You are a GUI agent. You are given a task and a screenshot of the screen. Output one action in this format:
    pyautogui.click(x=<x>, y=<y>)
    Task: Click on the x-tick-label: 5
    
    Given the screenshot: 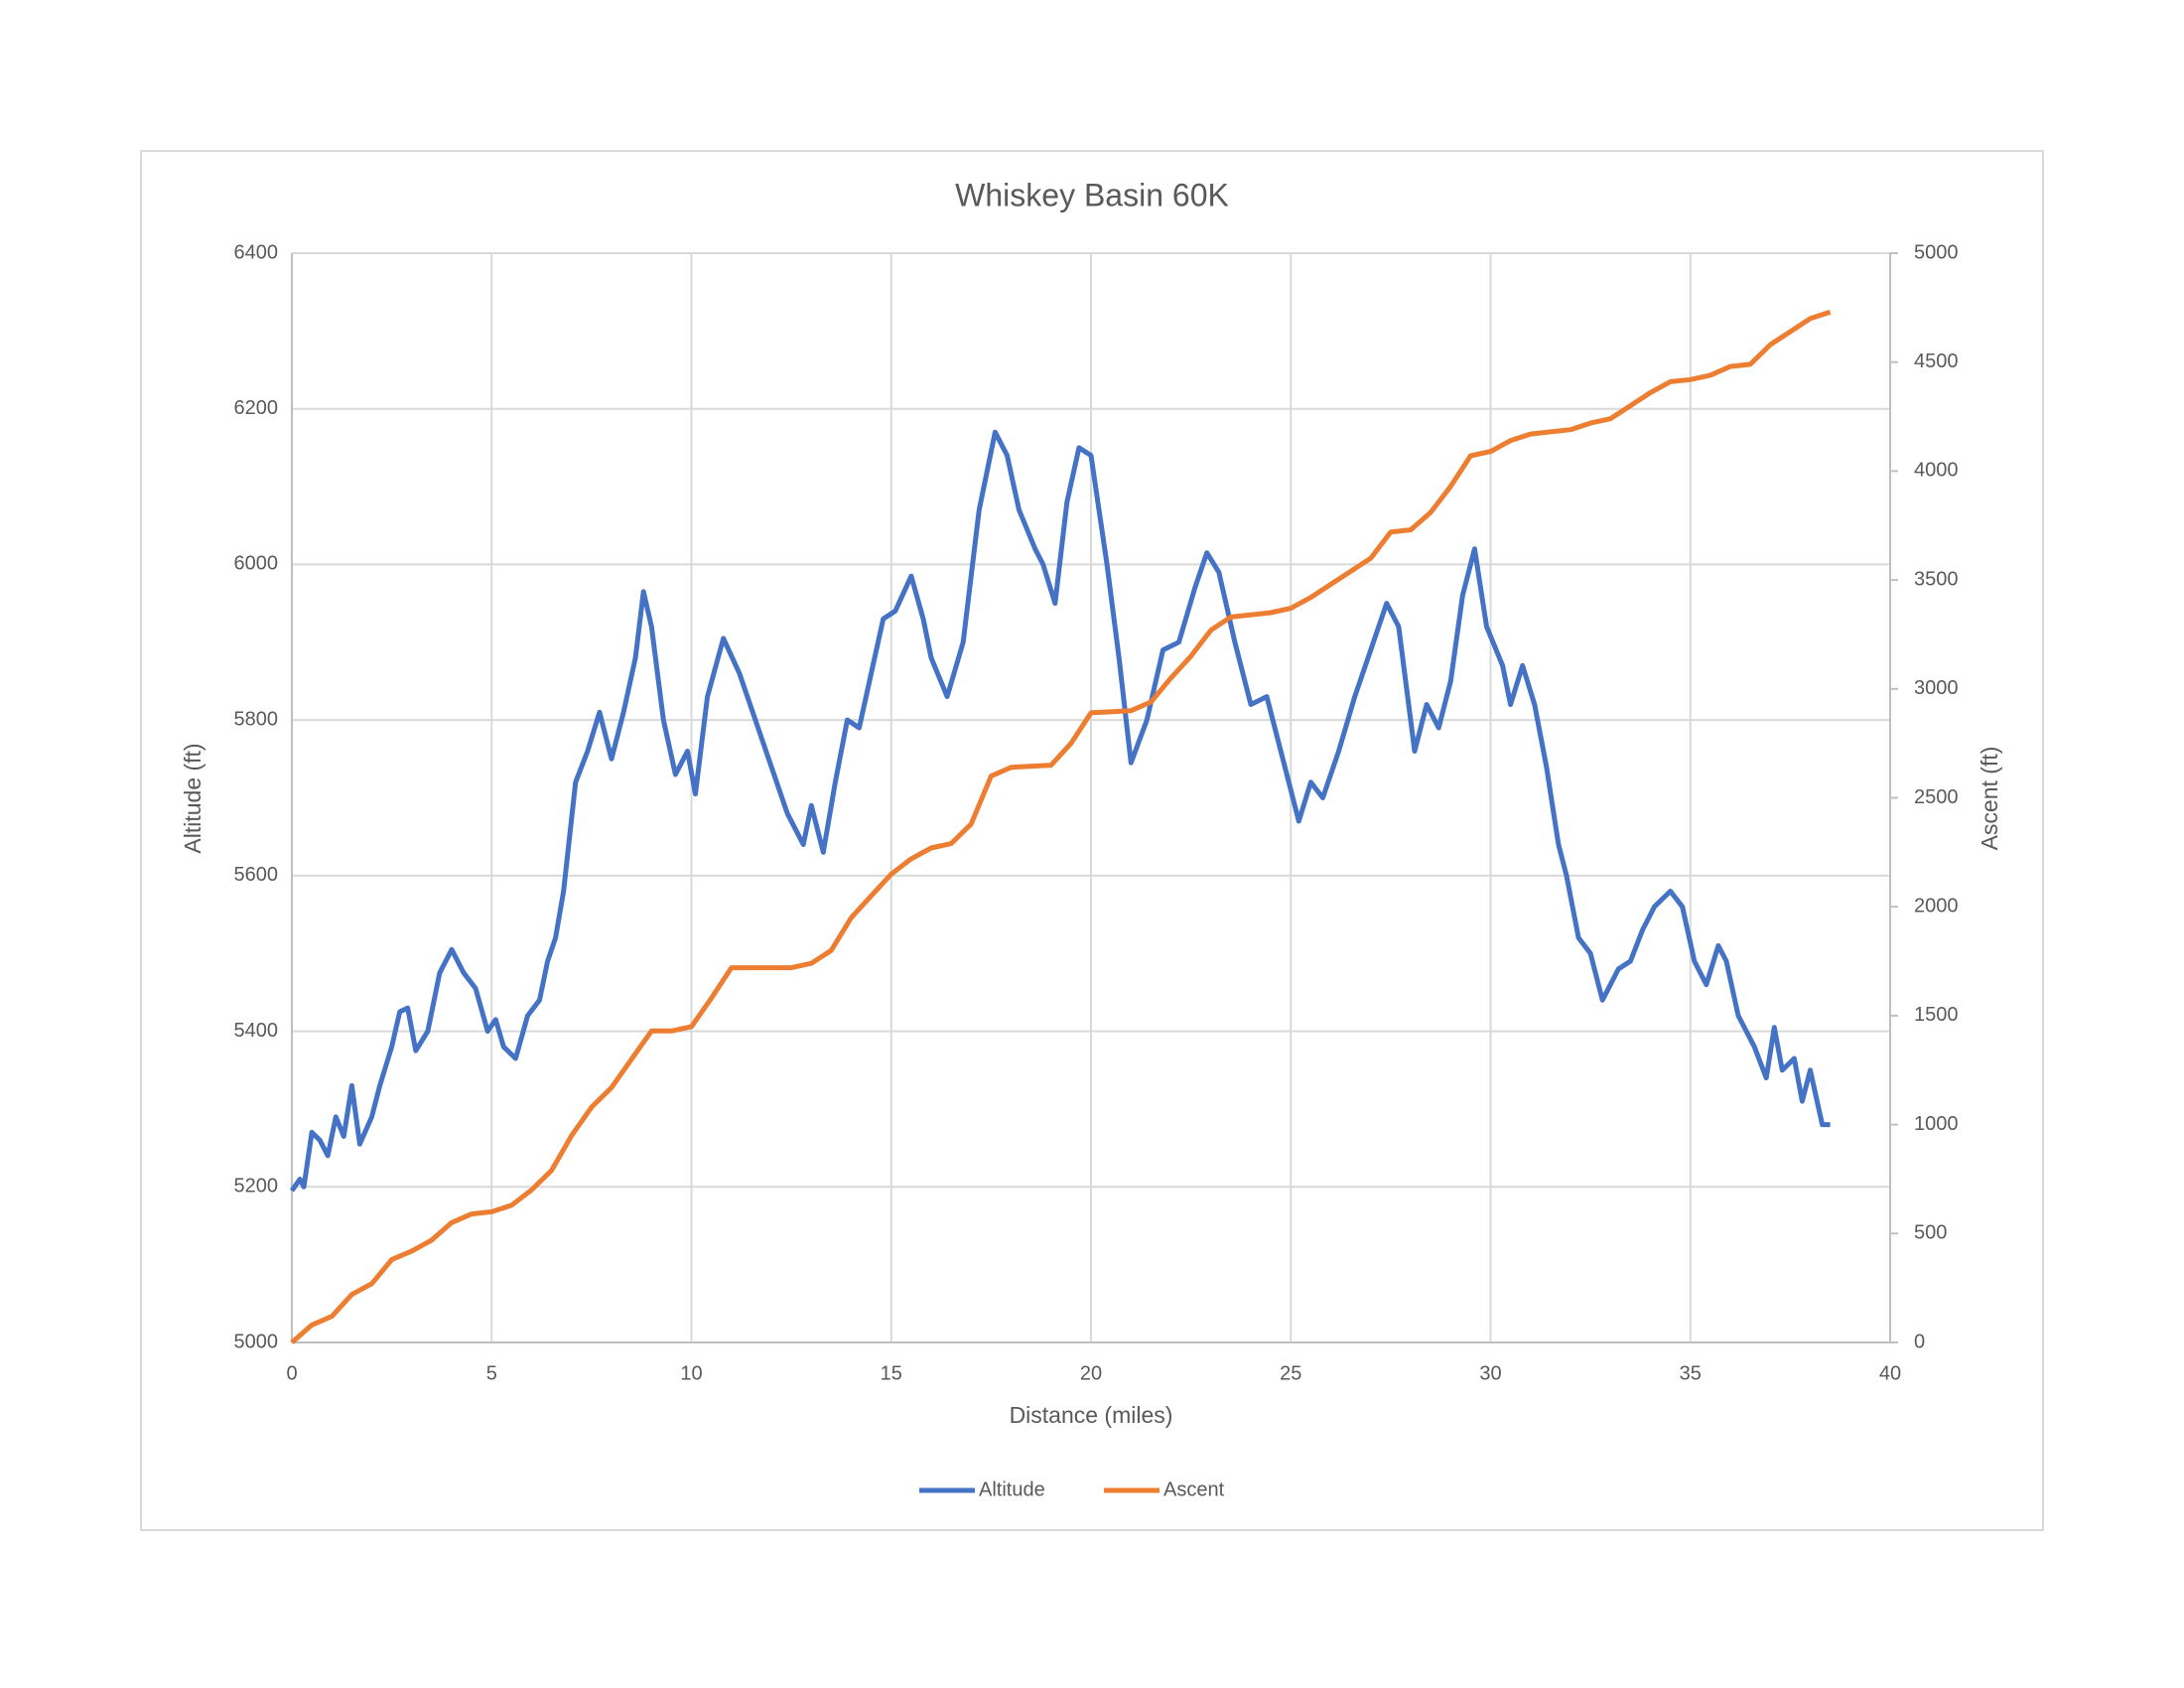 What is the action you would take?
    pyautogui.click(x=491, y=1373)
    